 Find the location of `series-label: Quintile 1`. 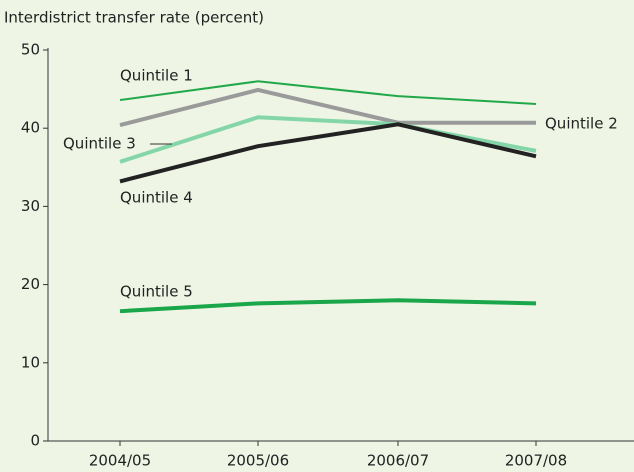

series-label: Quintile 1 is located at coordinates (156, 76).